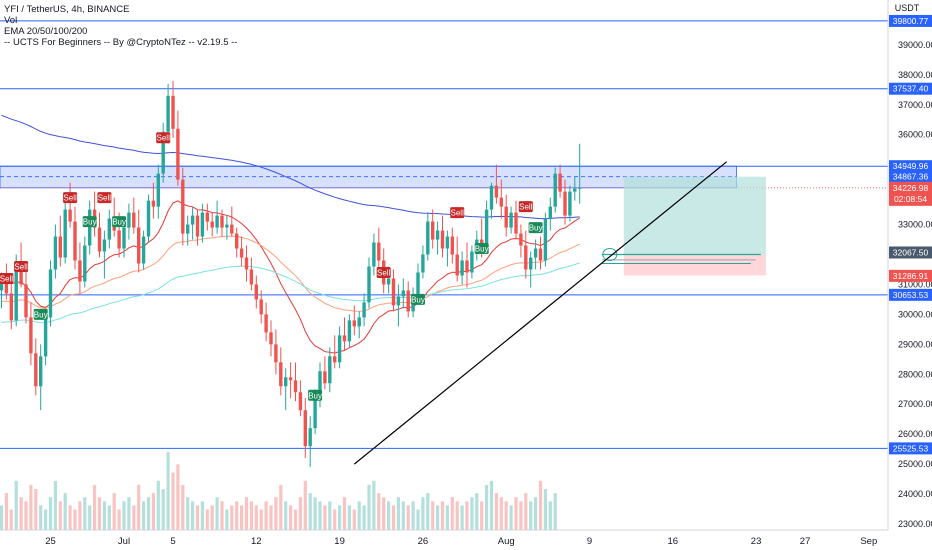 Image resolution: width=932 pixels, height=550 pixels. I want to click on x-tick-label: 9, so click(589, 541).